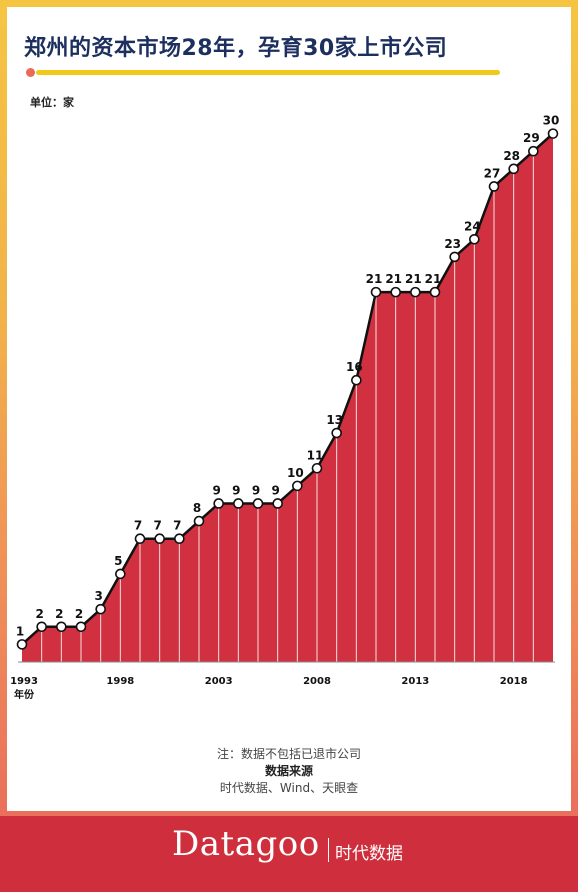  I want to click on chart-title: 郑州的资本市场28年，孕育30家上市公司, so click(236, 48).